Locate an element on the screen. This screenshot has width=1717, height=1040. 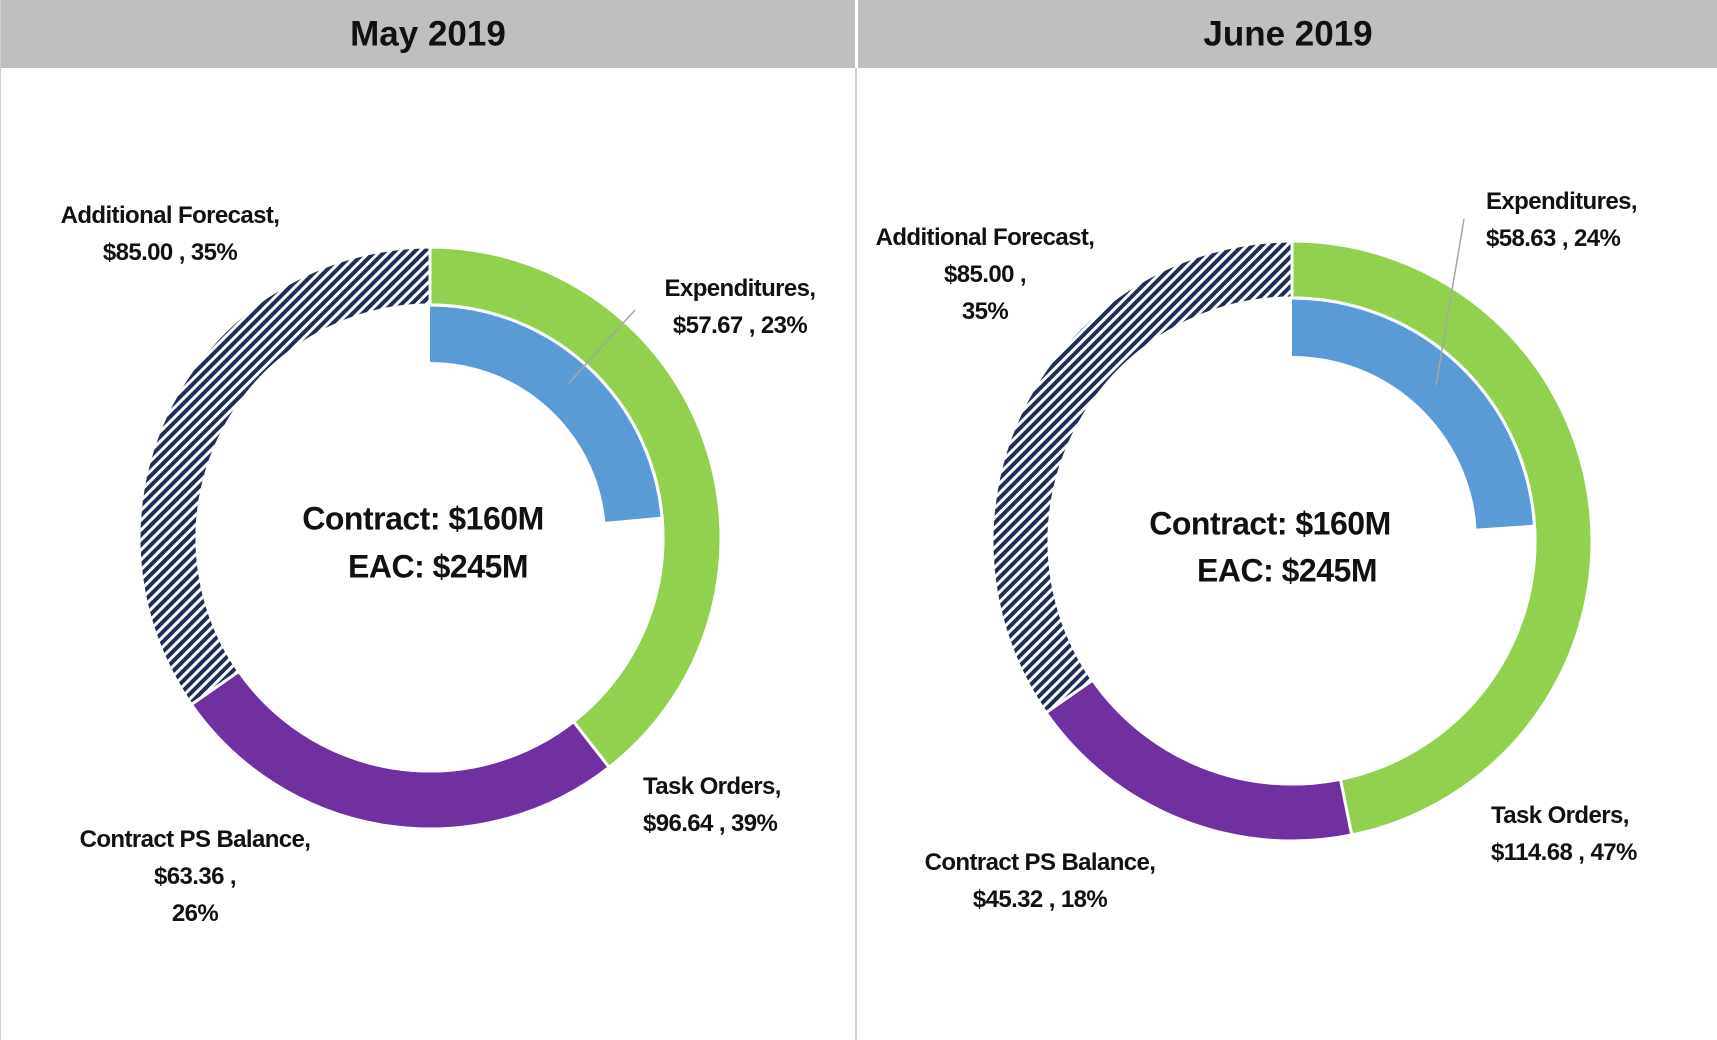
label-value: $58.63 is located at coordinates (1527, 238).